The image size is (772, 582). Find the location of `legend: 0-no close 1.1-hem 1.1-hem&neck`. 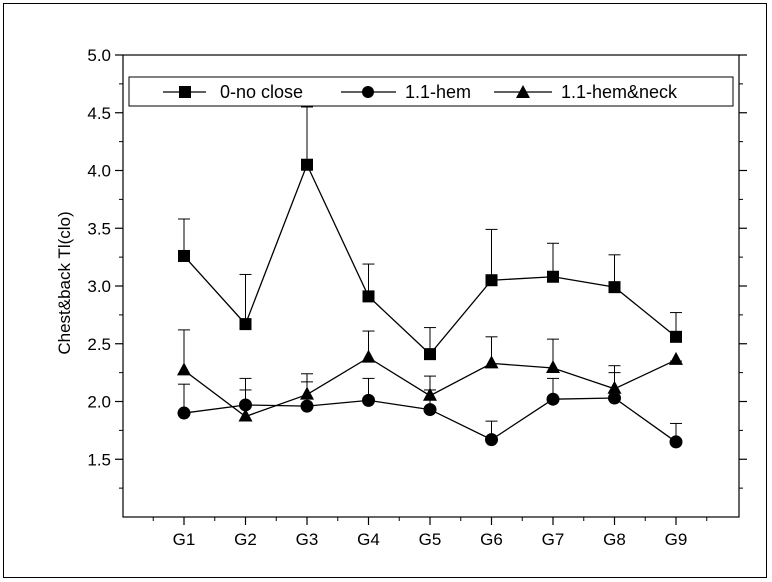

legend: 0-no close 1.1-hem 1.1-hem&neck is located at coordinates (431, 91).